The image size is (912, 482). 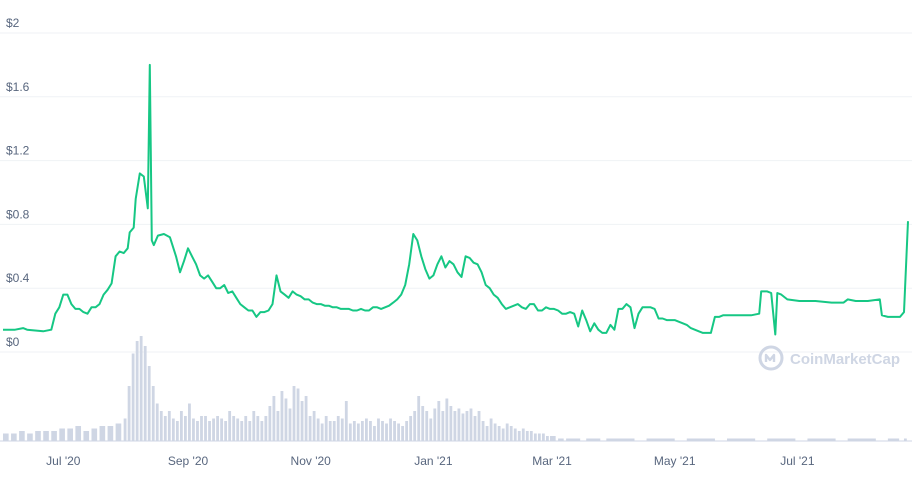 What do you see at coordinates (675, 461) in the screenshot?
I see `x-tick-label: May '21` at bounding box center [675, 461].